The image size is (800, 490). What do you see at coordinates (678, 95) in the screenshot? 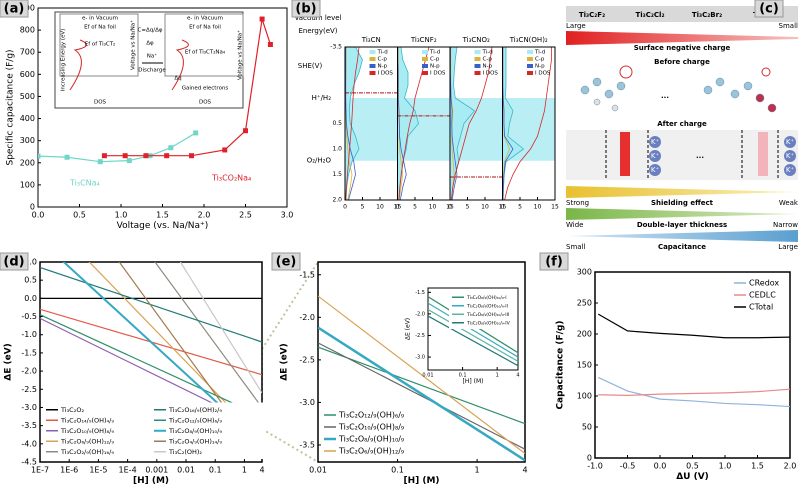
I see `molecule` at bounding box center [678, 95].